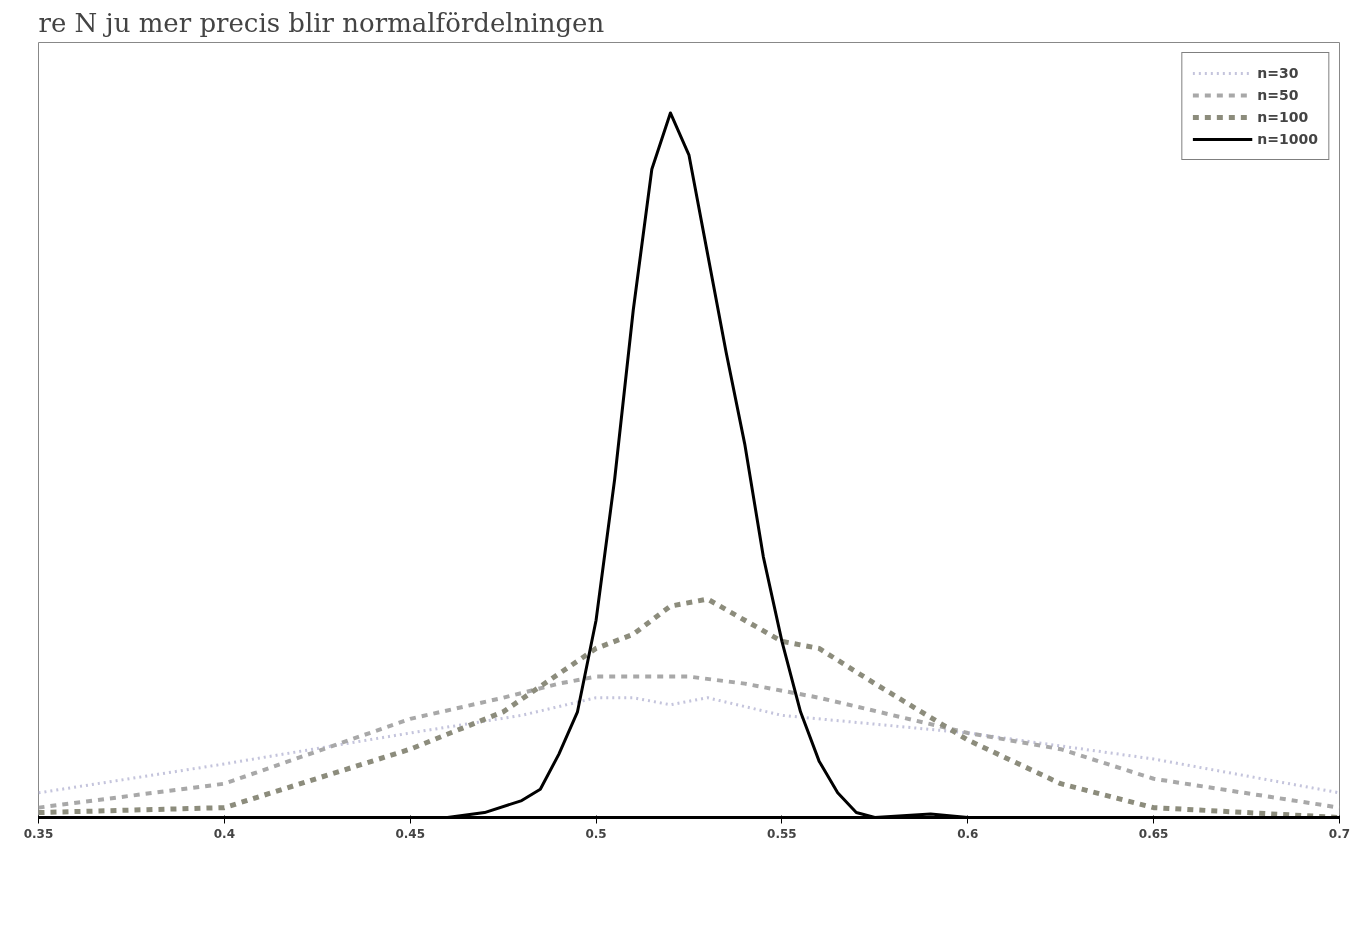 This screenshot has height=927, width=1353. I want to click on chart-title: re N ju mer precis blir normalfördelningen, so click(321, 22).